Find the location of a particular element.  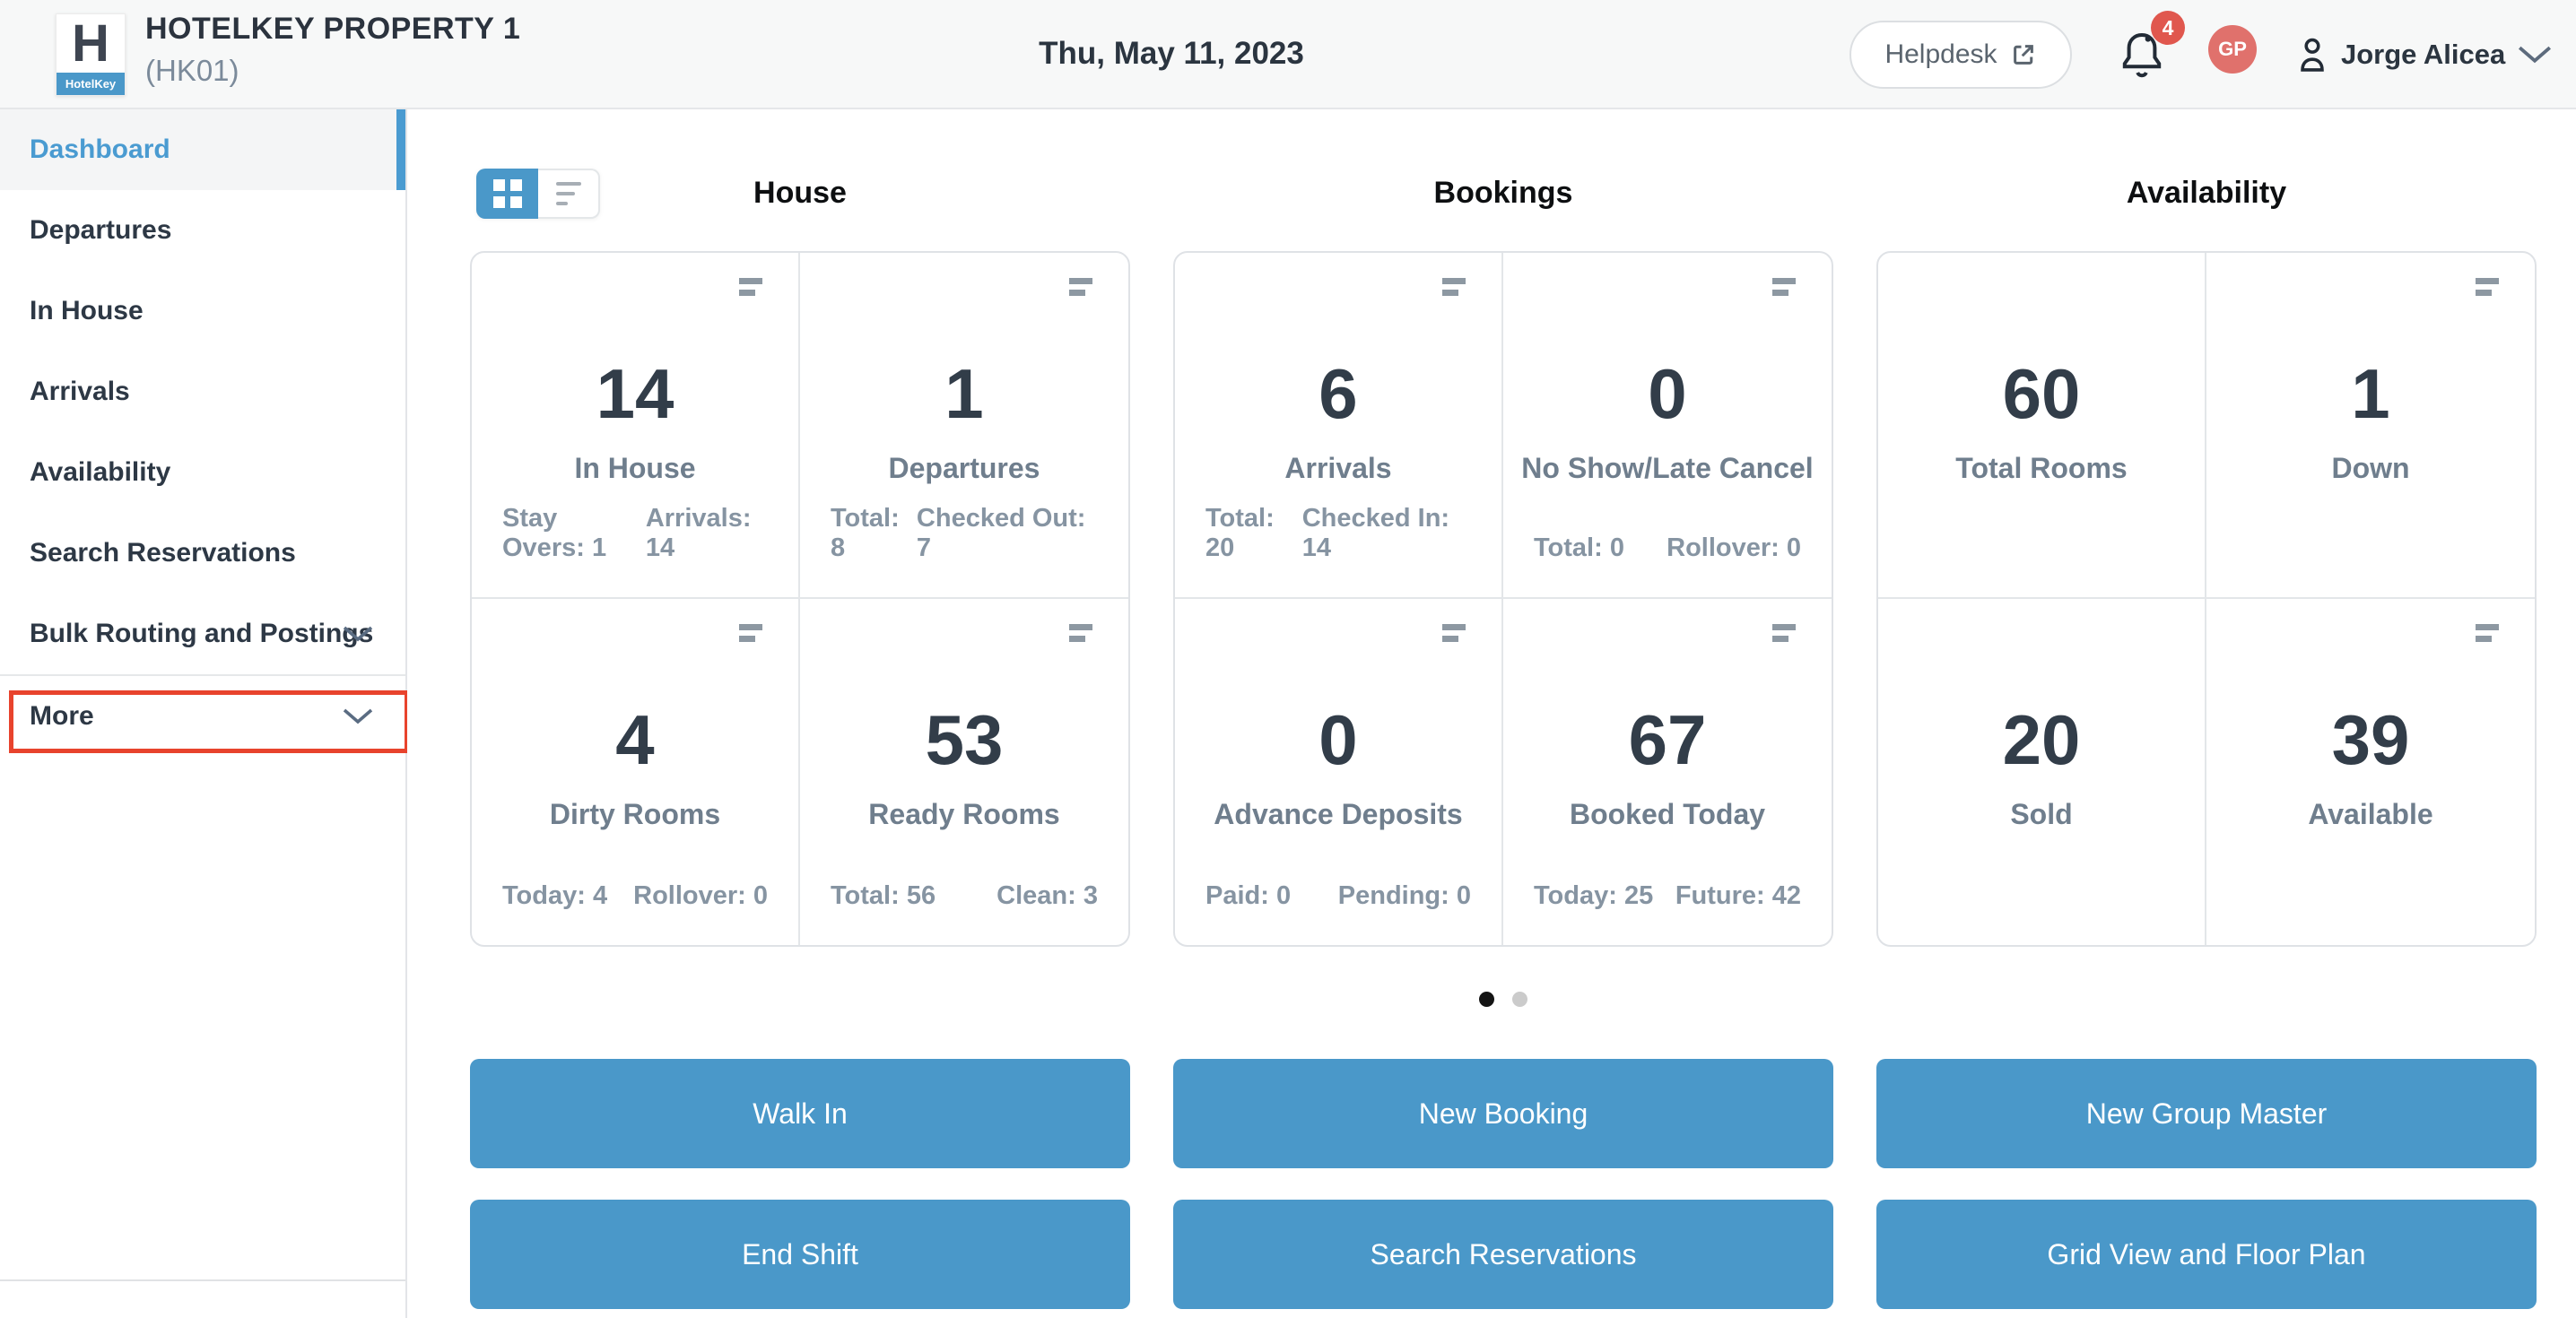

user-name: Jorge Alicea is located at coordinates (2423, 55).